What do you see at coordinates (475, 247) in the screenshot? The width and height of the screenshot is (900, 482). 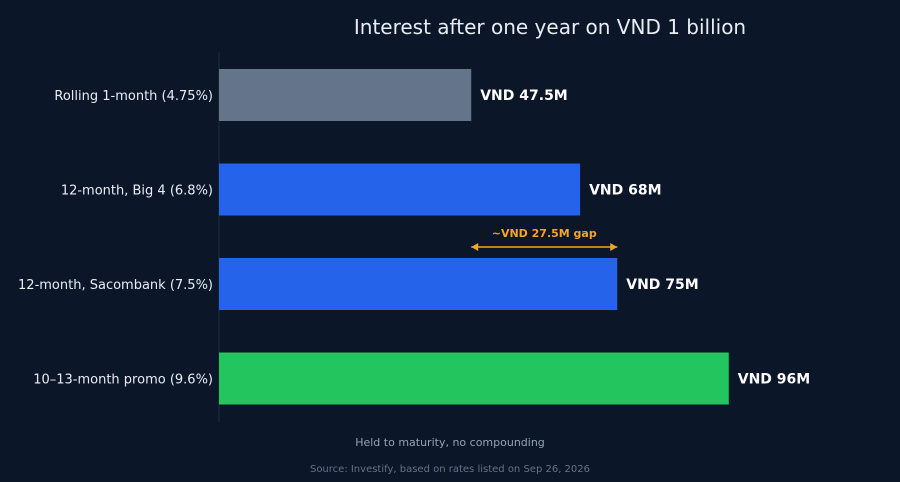 I see `annotation-arrow-left` at bounding box center [475, 247].